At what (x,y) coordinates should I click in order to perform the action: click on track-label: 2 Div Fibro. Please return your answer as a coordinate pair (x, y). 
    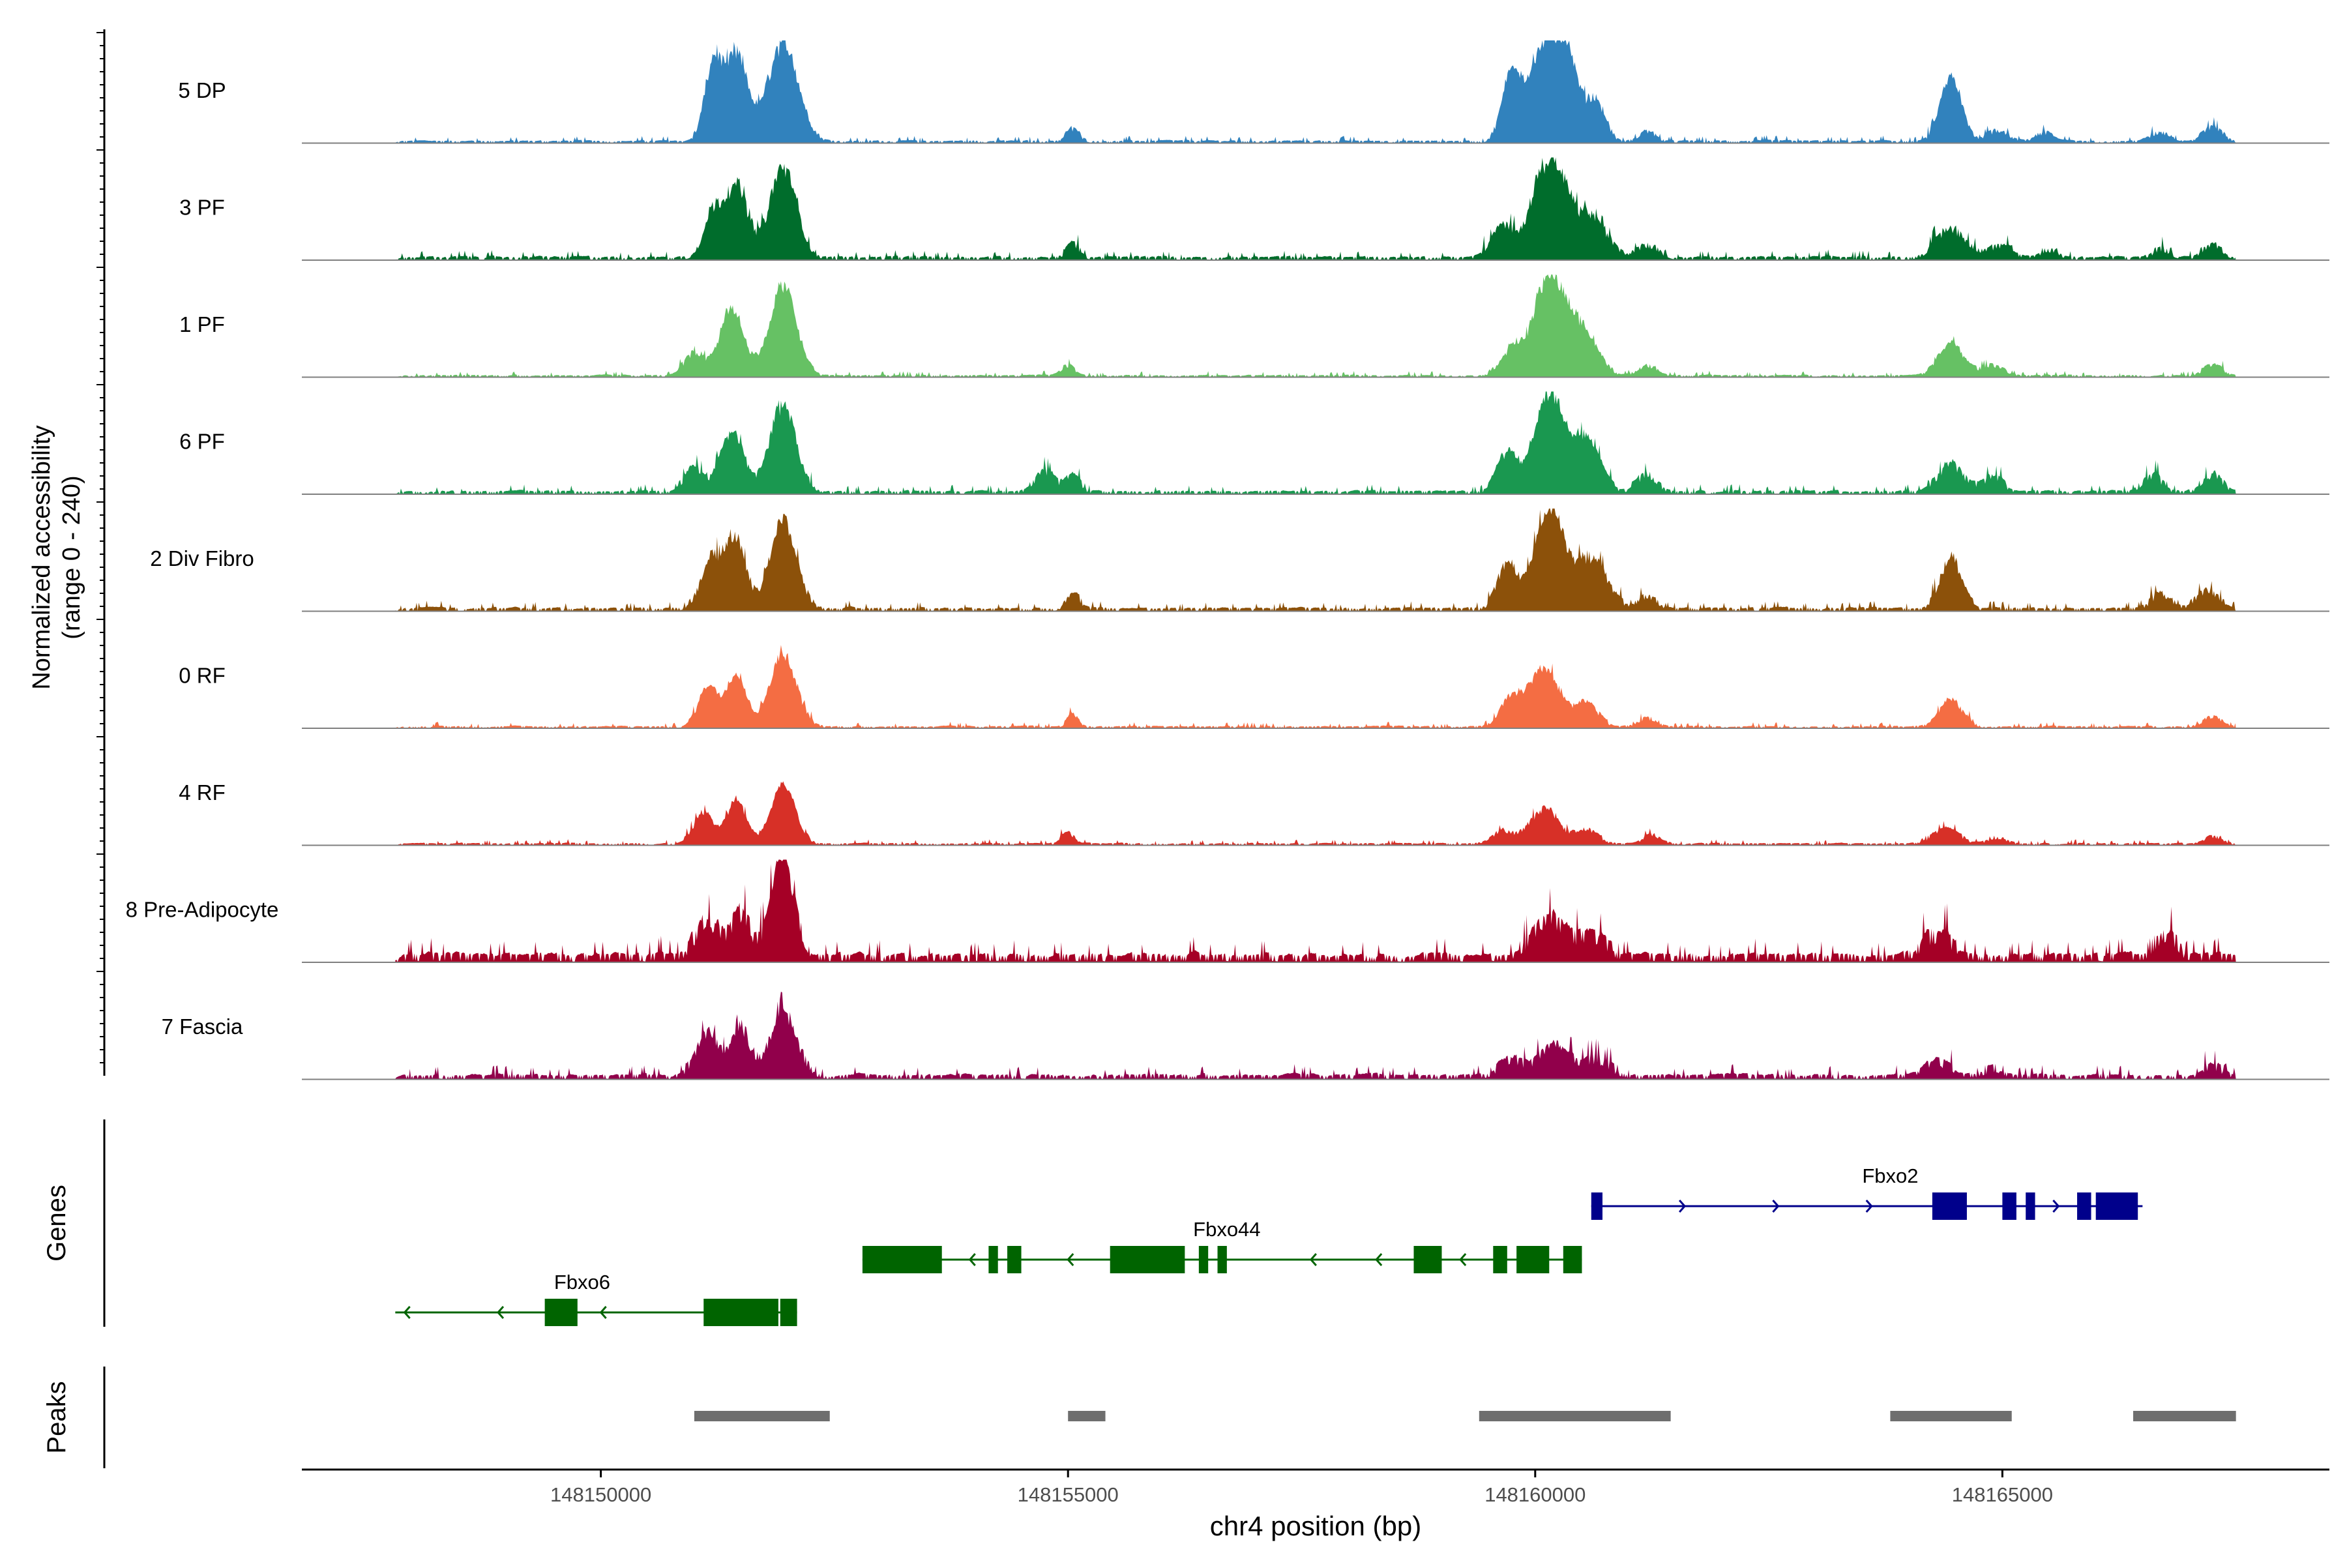
    Looking at the image, I should click on (202, 558).